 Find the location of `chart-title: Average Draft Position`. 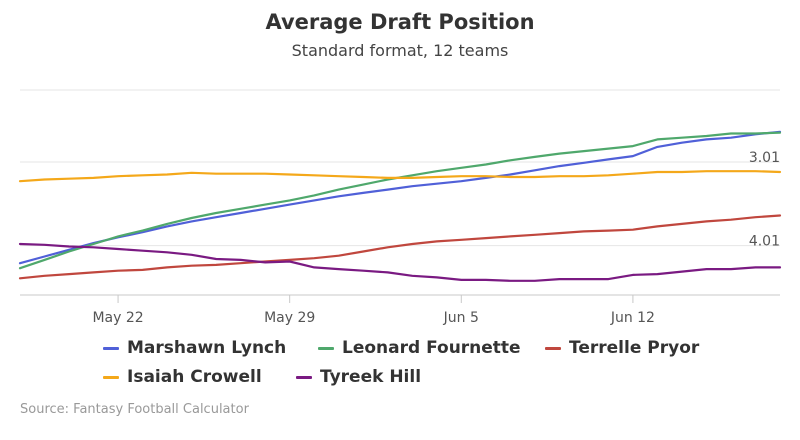

chart-title: Average Draft Position is located at coordinates (400, 22).